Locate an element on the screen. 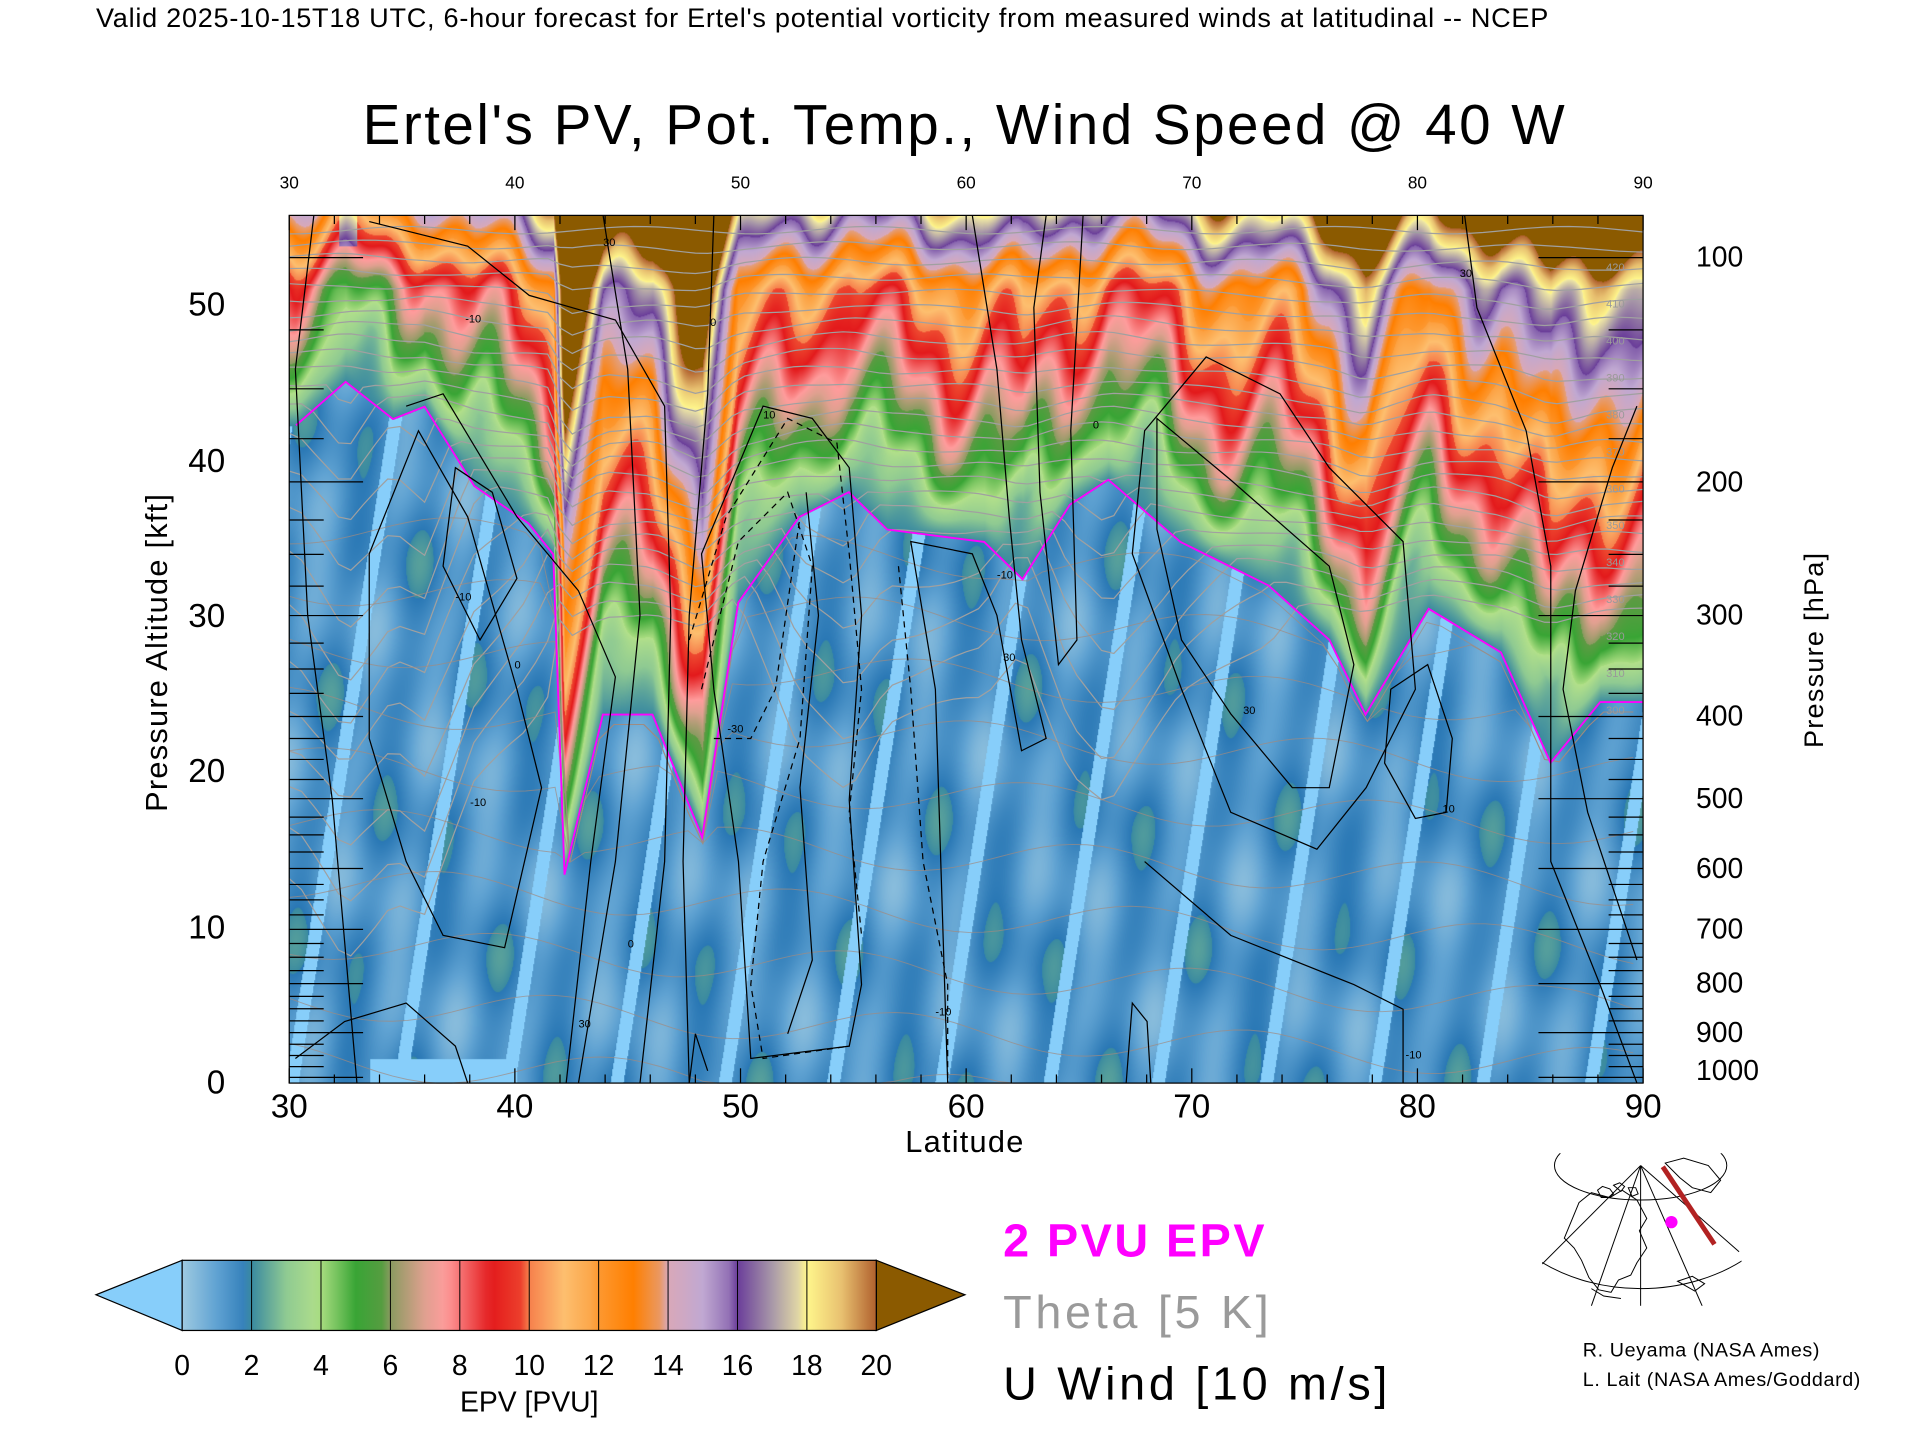 This screenshot has height=1440, width=1920. top-x-tick-label: 70 is located at coordinates (1192, 182).